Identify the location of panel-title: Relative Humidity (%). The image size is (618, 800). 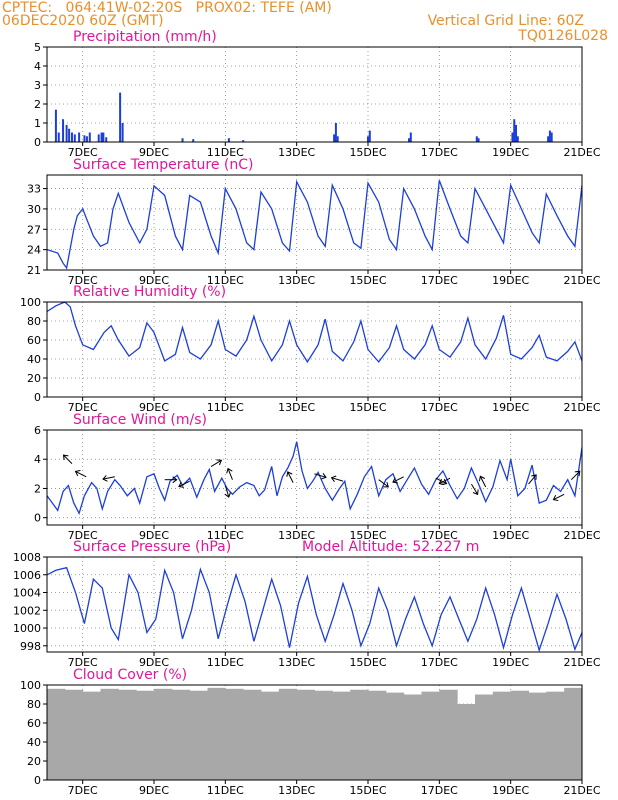
(149, 292).